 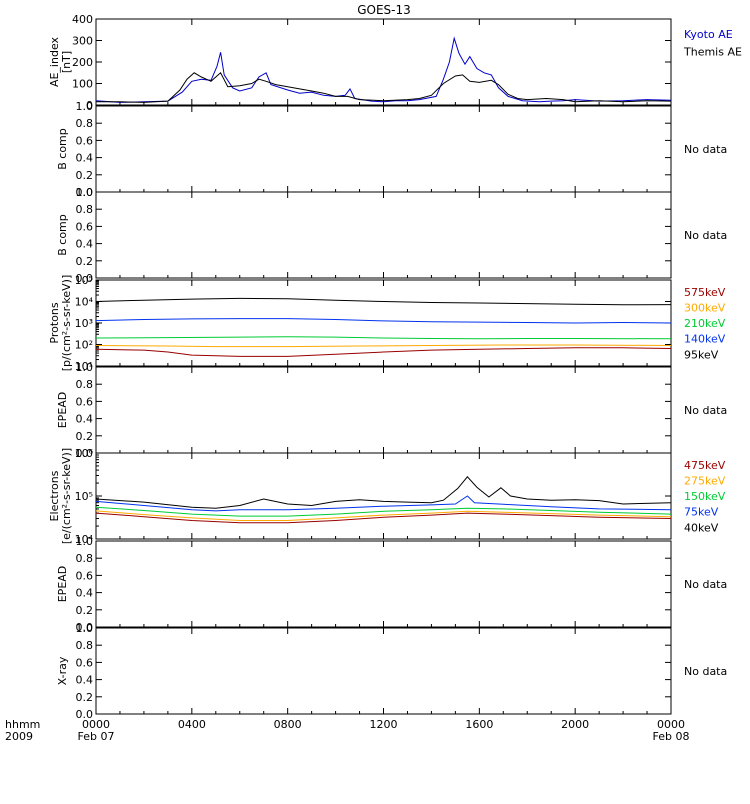 What do you see at coordinates (54, 61) in the screenshot?
I see `y-axis-label: AE_index` at bounding box center [54, 61].